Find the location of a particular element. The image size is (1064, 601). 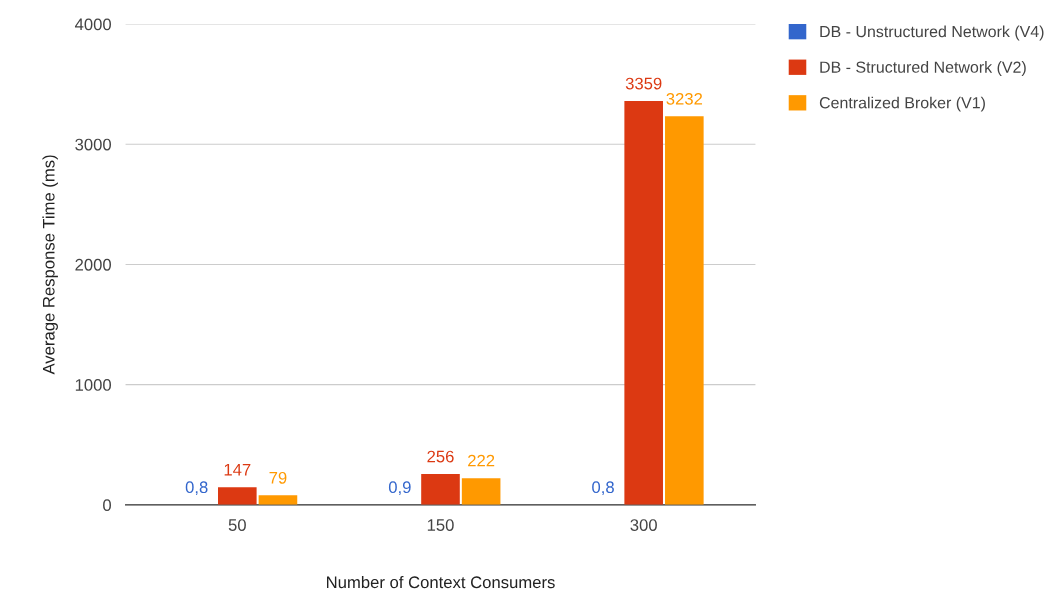

legend-label: DB - Structured Network (V2) is located at coordinates (923, 68).